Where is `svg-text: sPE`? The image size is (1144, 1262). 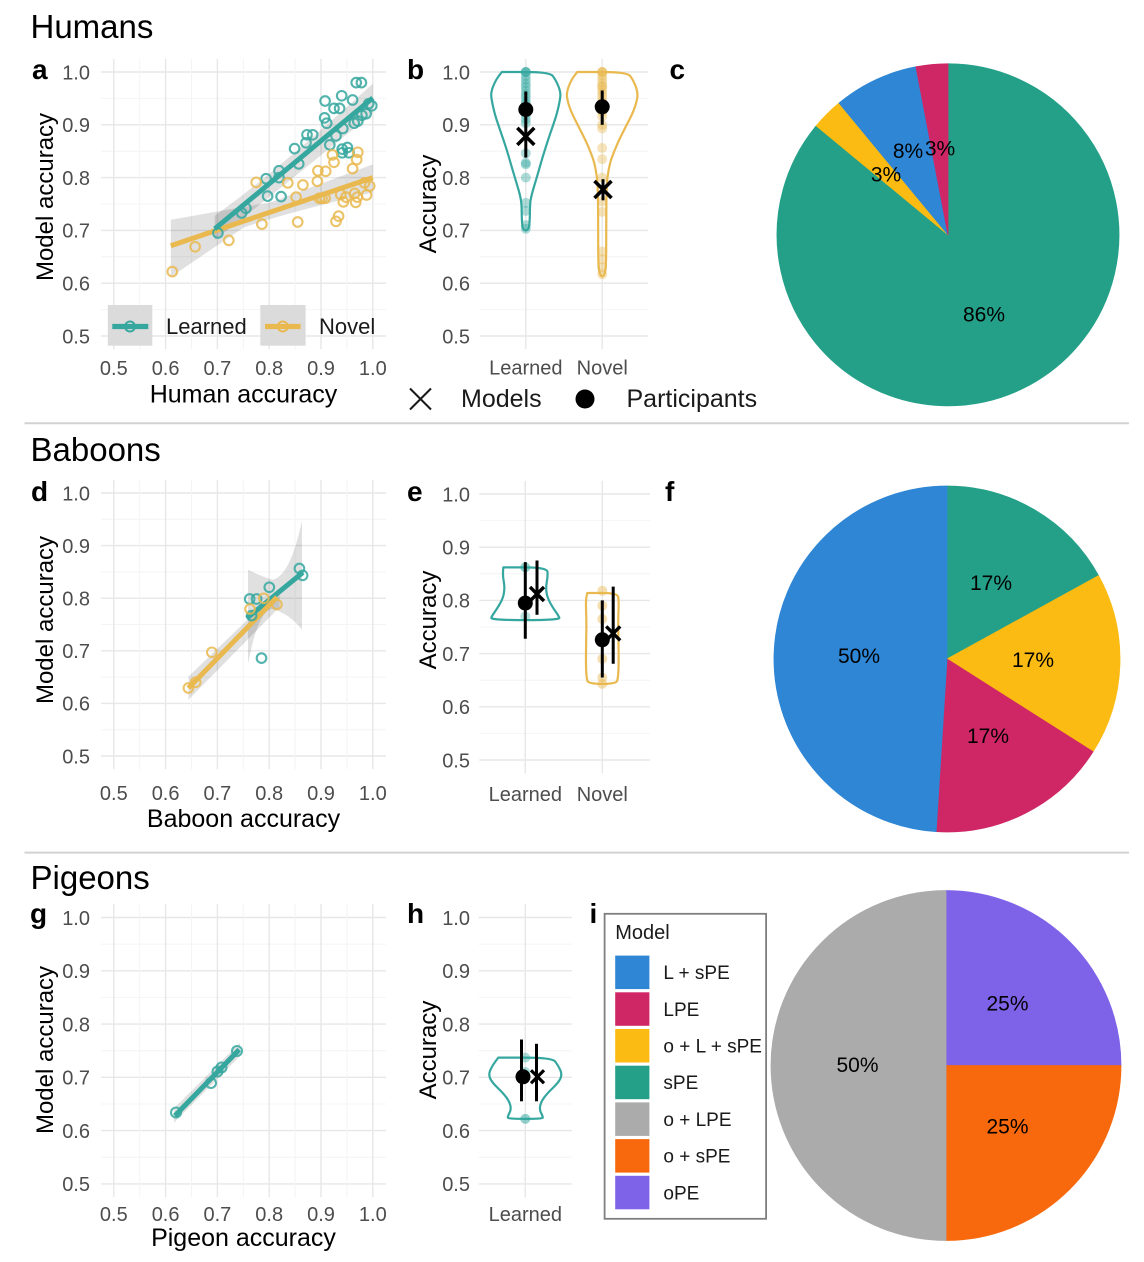 svg-text: sPE is located at coordinates (680, 1083).